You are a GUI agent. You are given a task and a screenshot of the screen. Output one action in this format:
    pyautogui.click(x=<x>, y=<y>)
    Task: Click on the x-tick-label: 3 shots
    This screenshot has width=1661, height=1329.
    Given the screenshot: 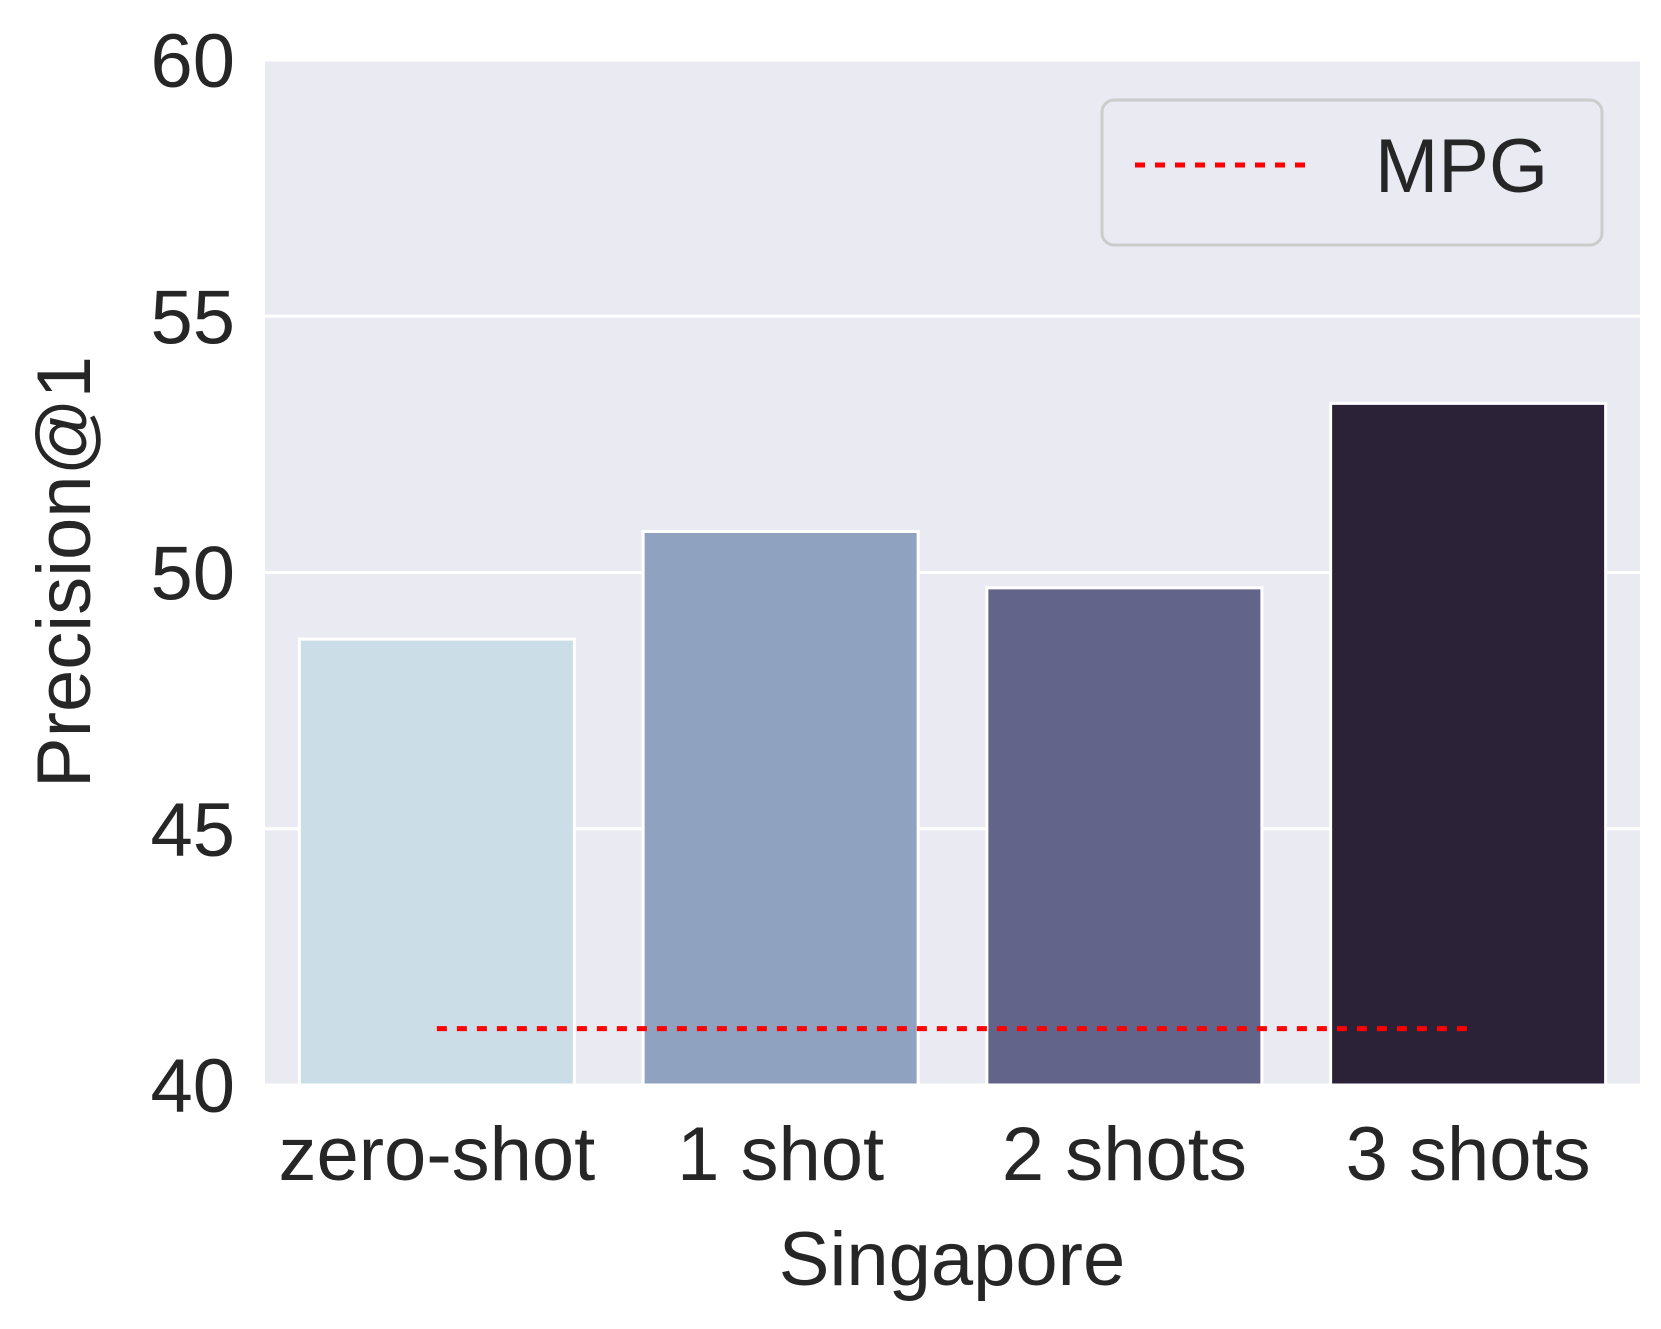 What is the action you would take?
    pyautogui.click(x=1468, y=1154)
    